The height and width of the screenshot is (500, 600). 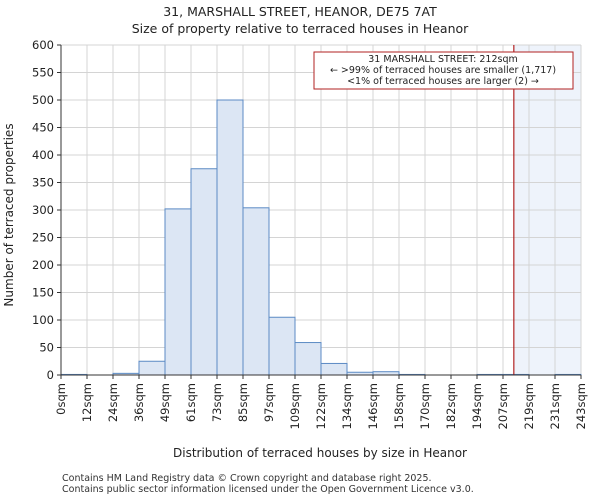 I want to click on x-tick-label: 122sqm, so click(x=321, y=406).